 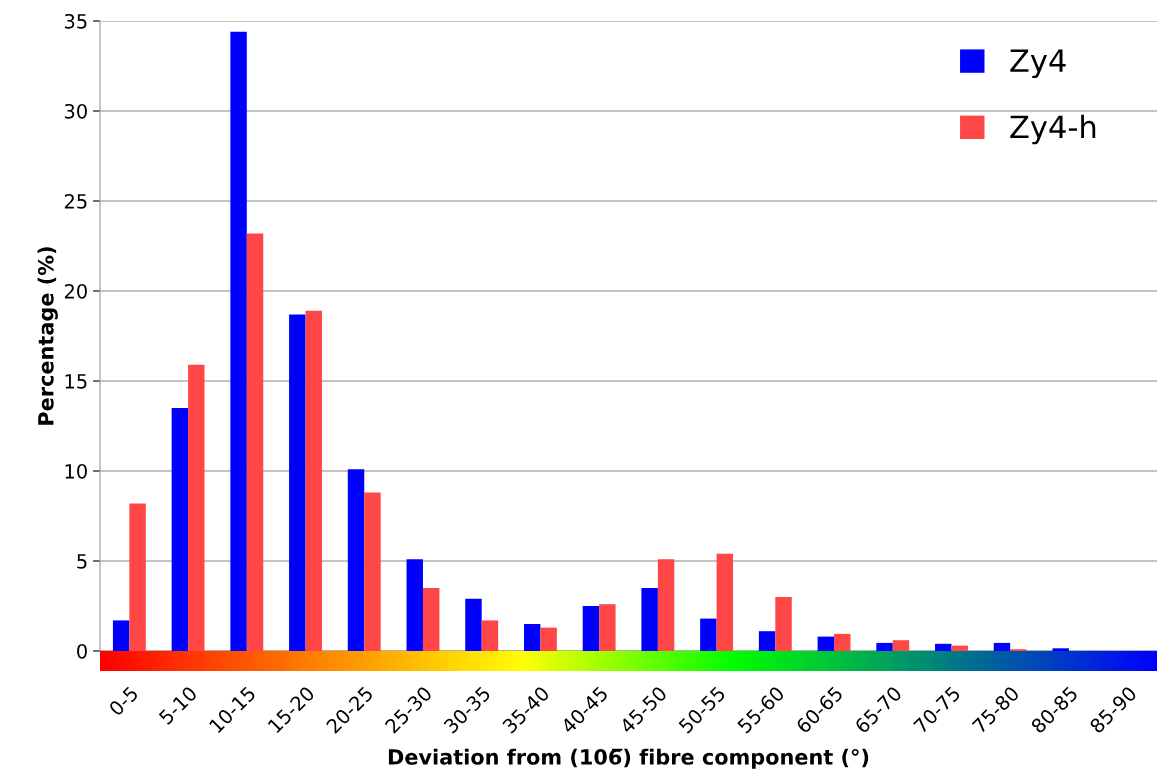 I want to click on y-tick-label: 20, so click(x=75, y=291).